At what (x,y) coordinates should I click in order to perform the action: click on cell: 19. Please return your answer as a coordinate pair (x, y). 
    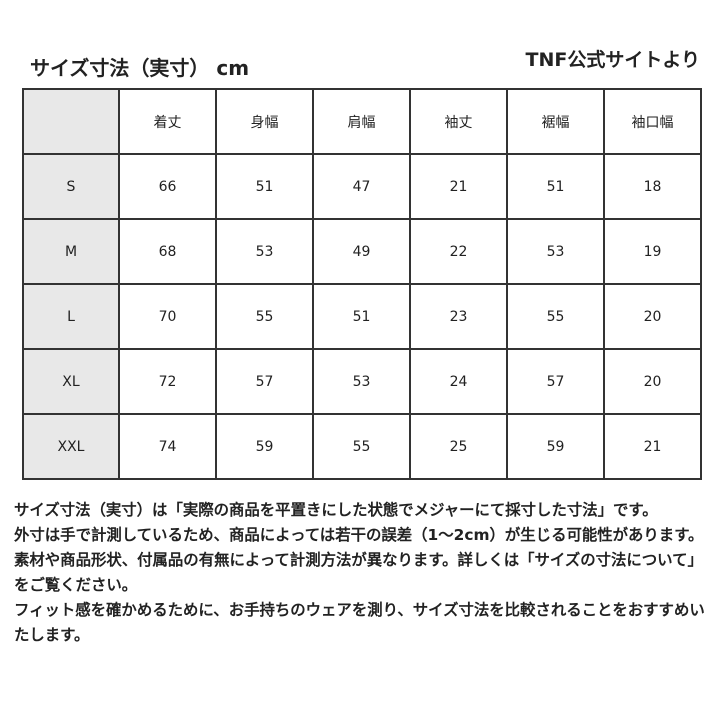
    Looking at the image, I should click on (652, 251).